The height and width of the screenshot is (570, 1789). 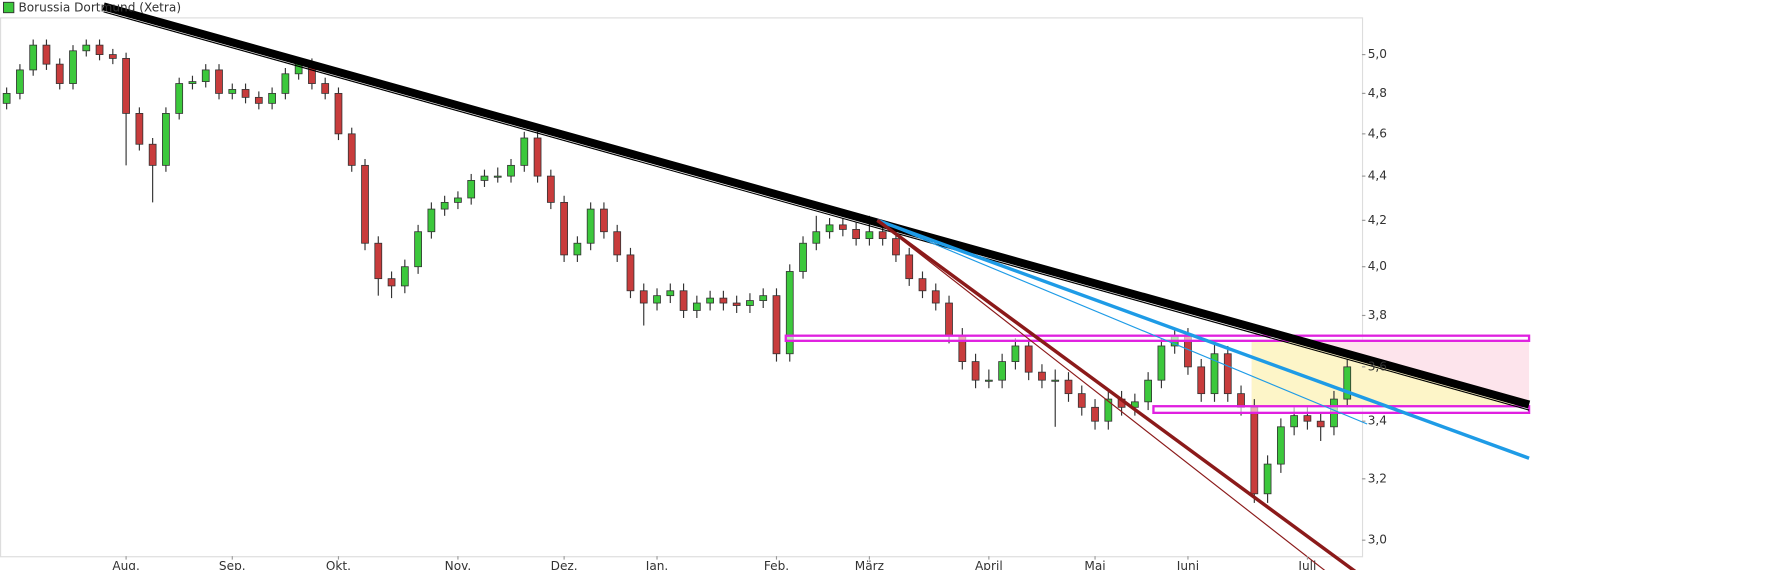 What do you see at coordinates (1377, 93) in the screenshot?
I see `y-tick-label: 4,8` at bounding box center [1377, 93].